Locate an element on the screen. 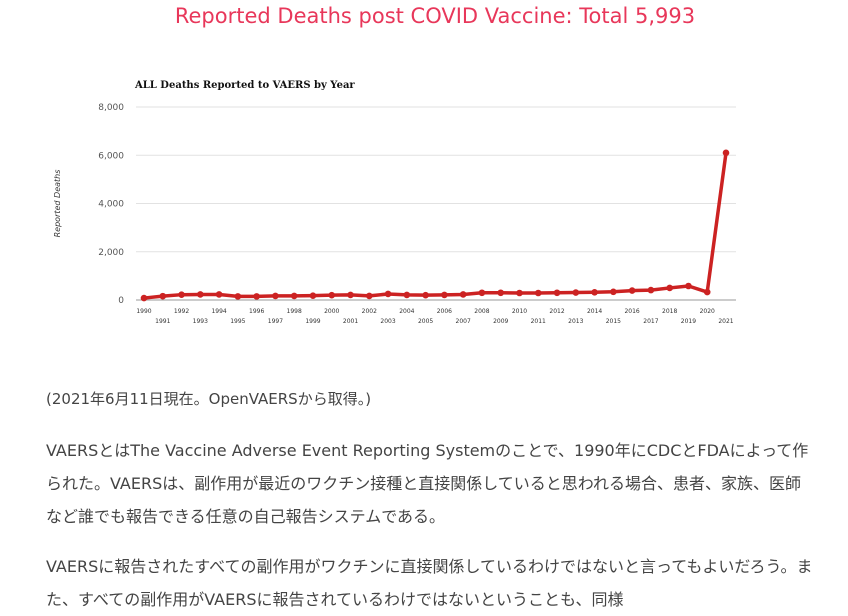 This screenshot has width=848, height=616. x-tick-label: 1997 is located at coordinates (275, 321).